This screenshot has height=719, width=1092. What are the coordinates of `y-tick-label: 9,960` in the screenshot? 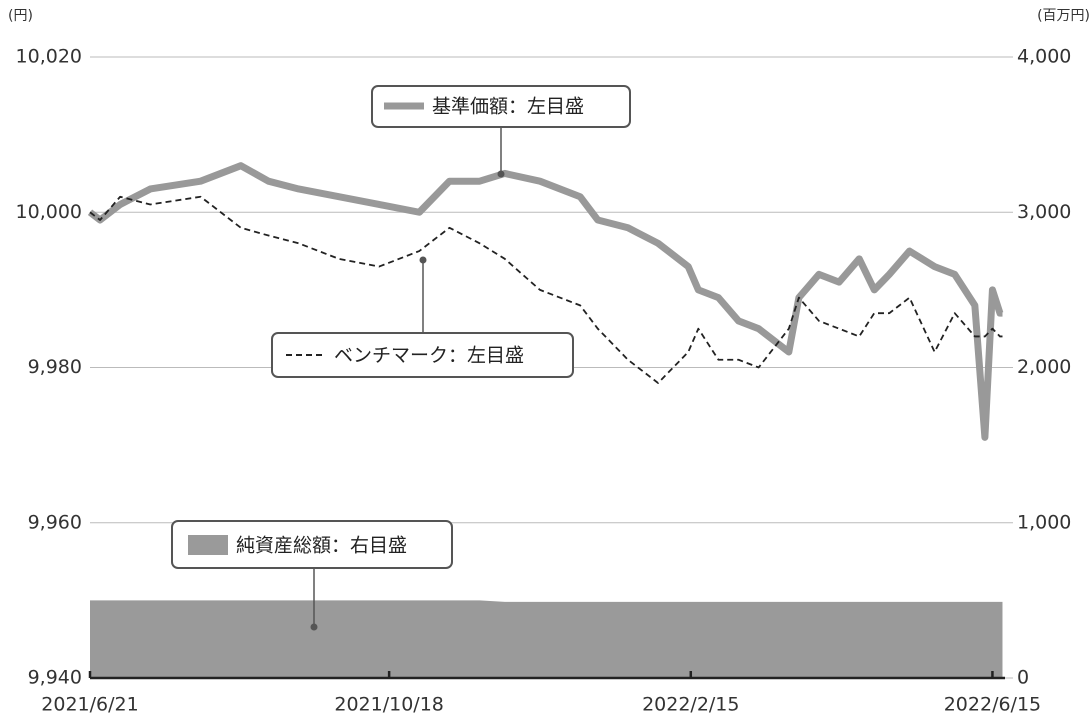 It's located at (55, 522).